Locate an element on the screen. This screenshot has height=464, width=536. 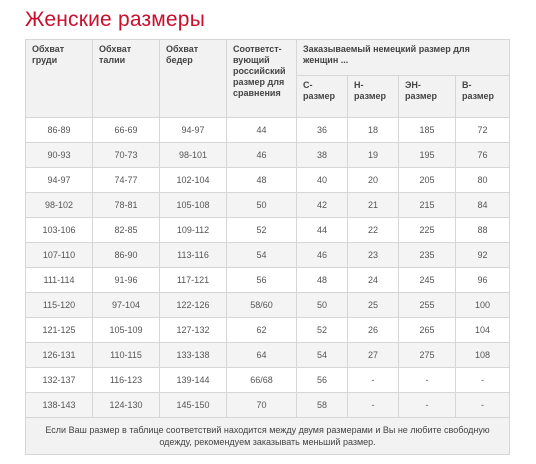
table-row: 94-97 74-77 102-104 48 40 20 205 80 is located at coordinates (268, 180).